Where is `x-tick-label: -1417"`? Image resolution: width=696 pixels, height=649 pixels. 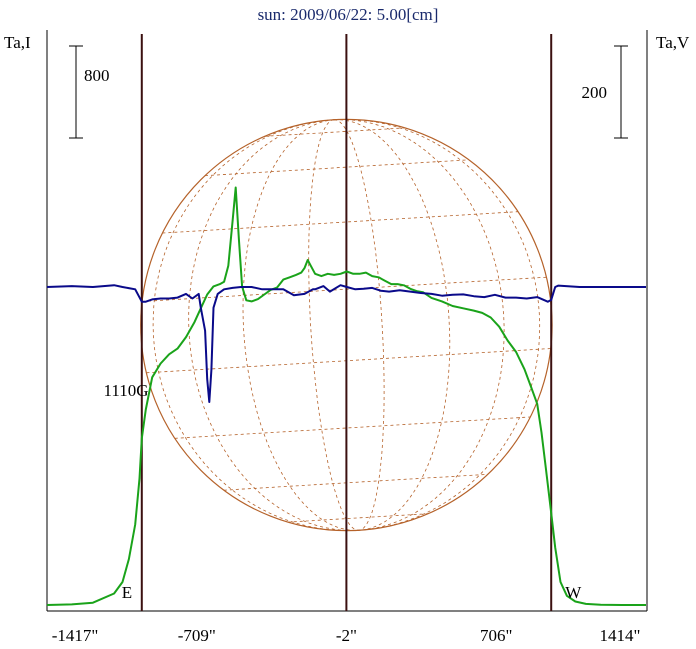 x-tick-label: -1417" is located at coordinates (75, 635).